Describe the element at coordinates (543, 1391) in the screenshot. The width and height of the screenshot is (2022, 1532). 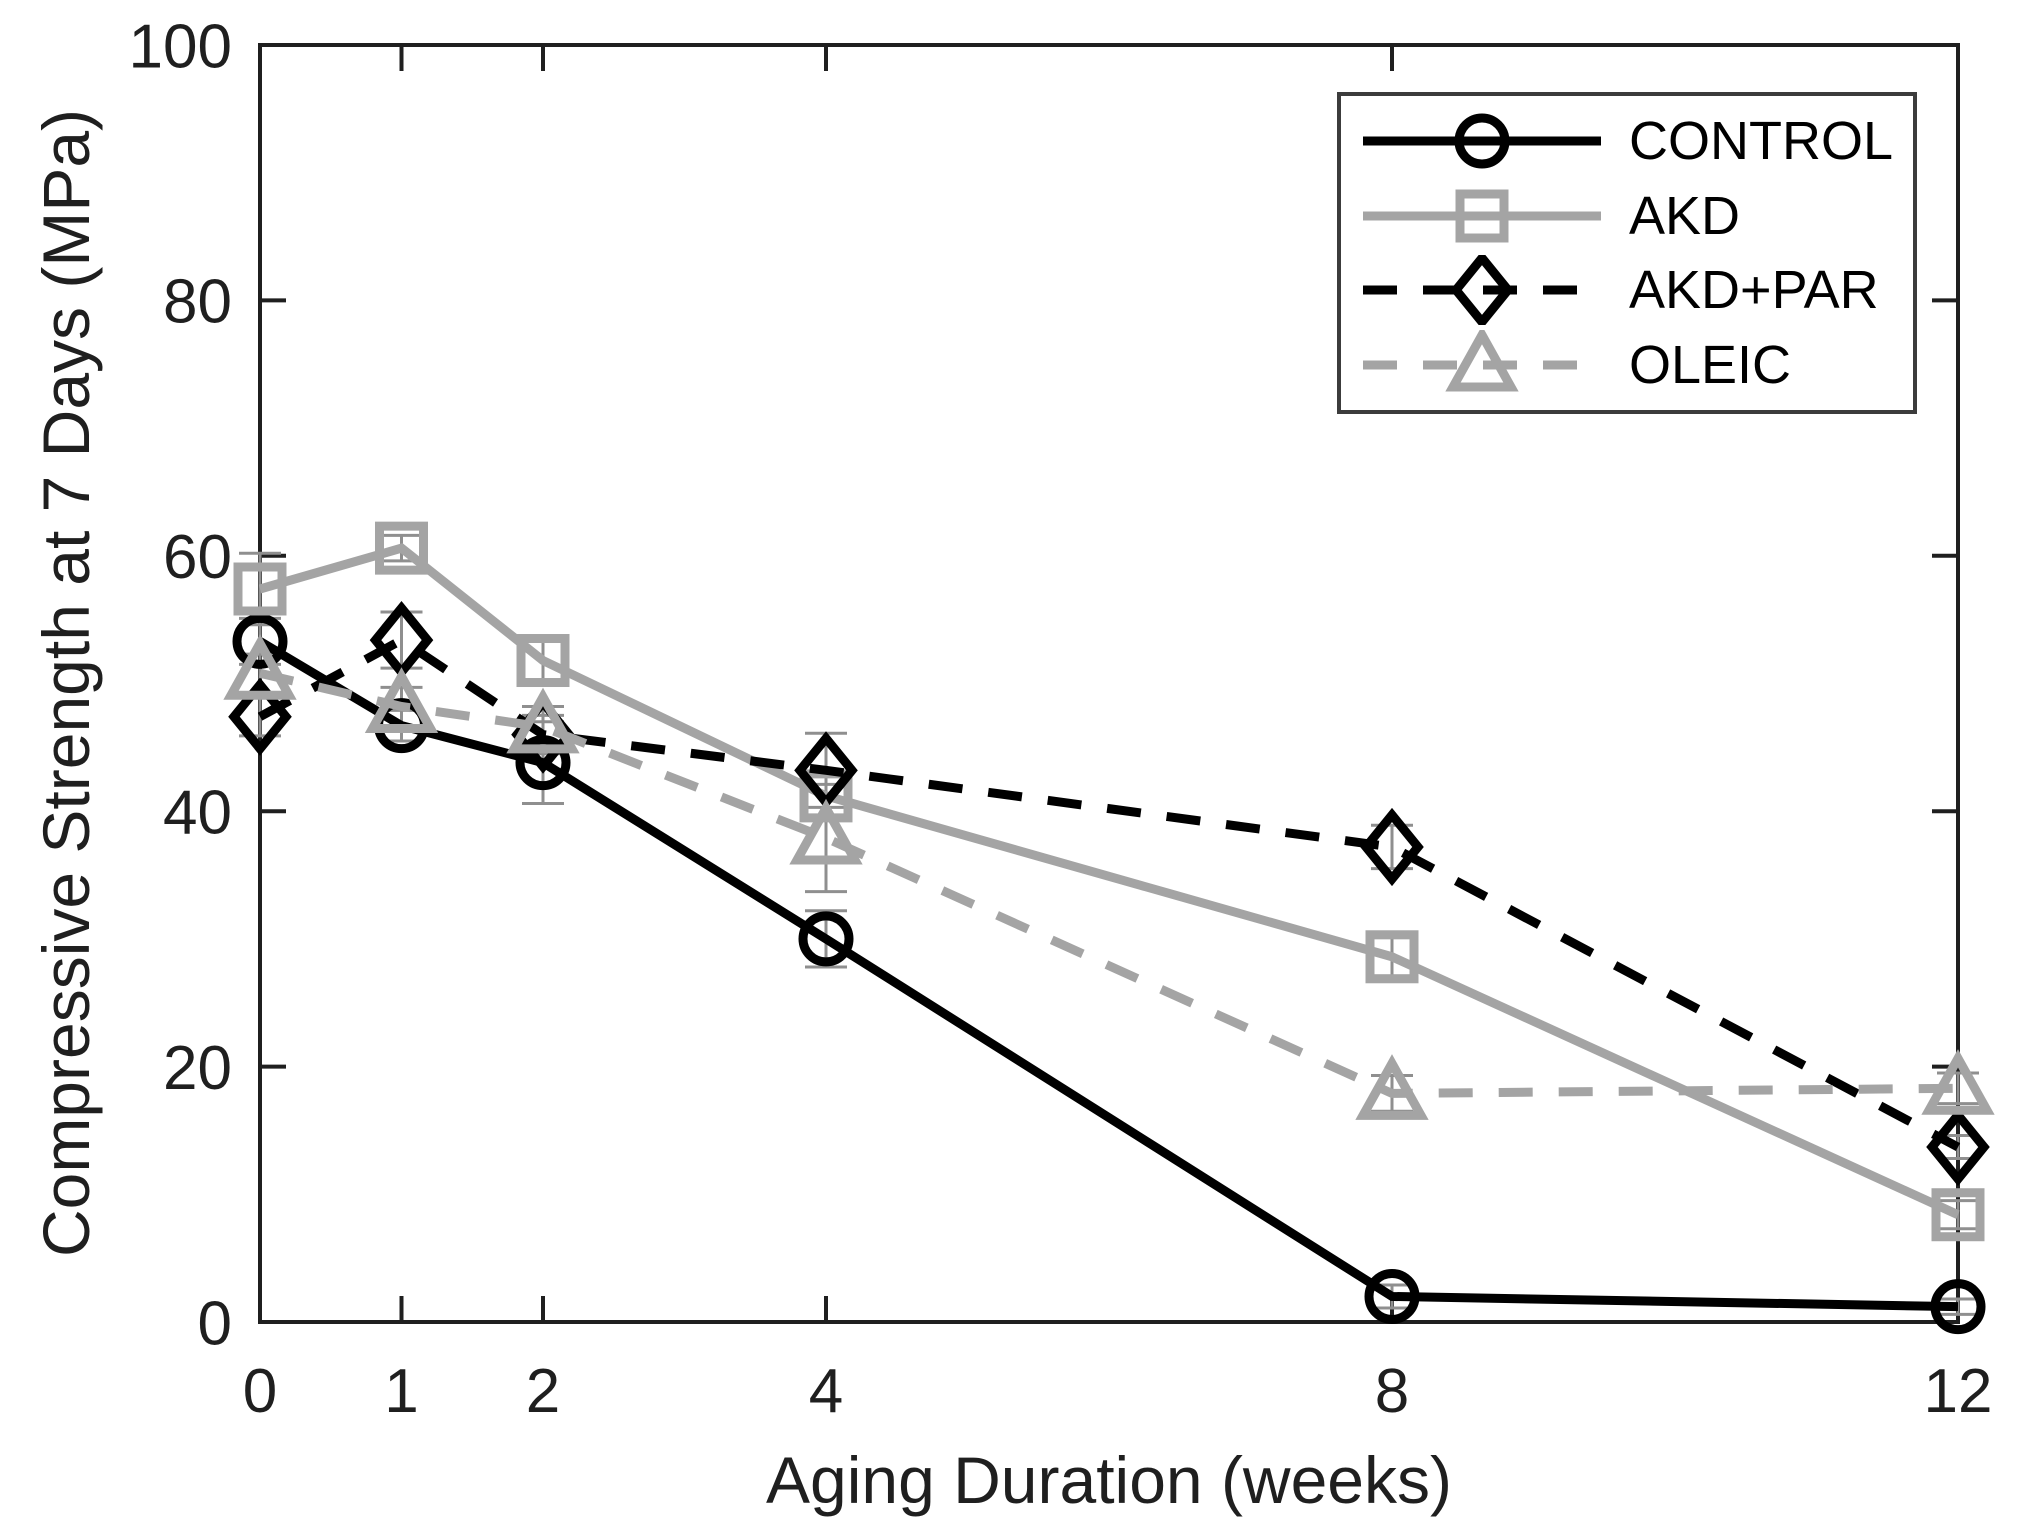
I see `x-tick-label: 2` at that location.